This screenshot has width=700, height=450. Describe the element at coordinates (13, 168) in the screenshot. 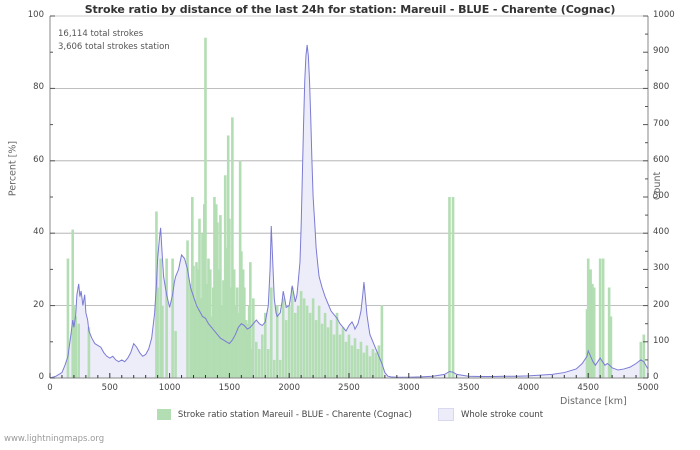

I see `y-axis-left-title: Percent [%]` at that location.